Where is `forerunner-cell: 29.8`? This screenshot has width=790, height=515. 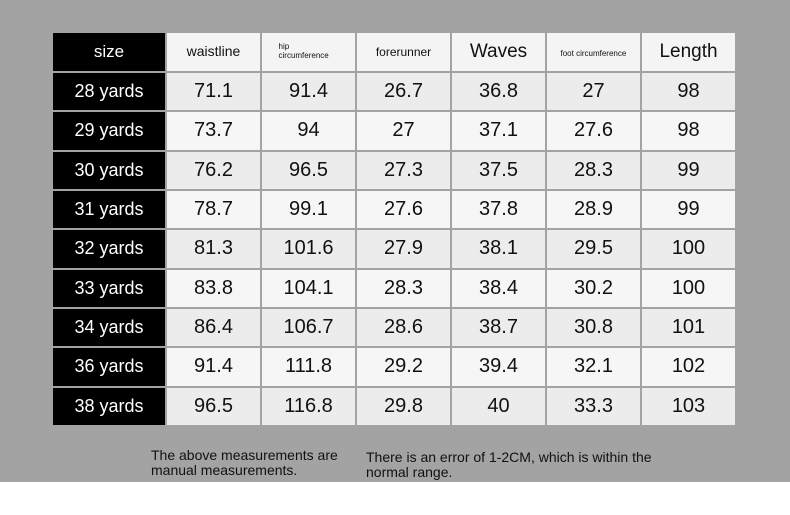 forerunner-cell: 29.8 is located at coordinates (403, 406).